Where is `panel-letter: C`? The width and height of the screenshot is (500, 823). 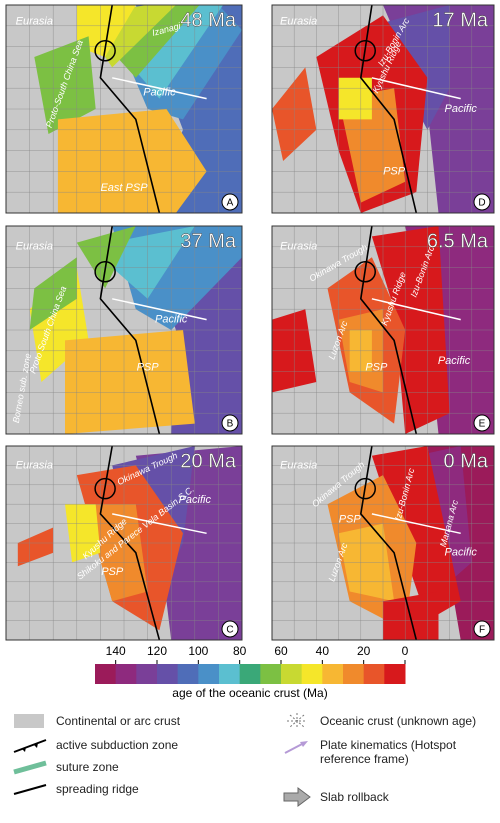 panel-letter: C is located at coordinates (229, 630).